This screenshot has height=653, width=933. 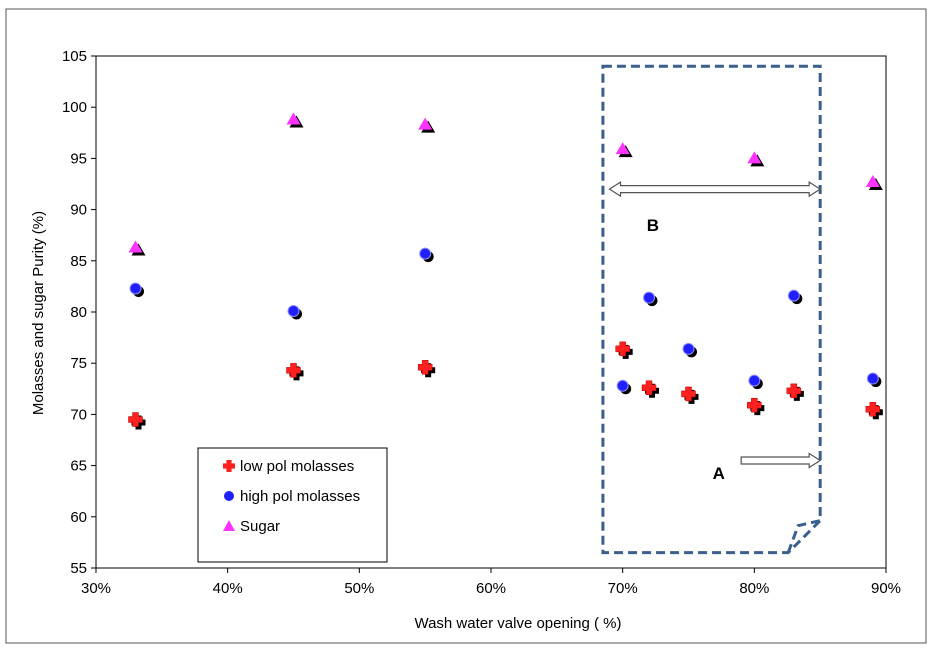 I want to click on y-tick-label: 70, so click(x=78, y=414).